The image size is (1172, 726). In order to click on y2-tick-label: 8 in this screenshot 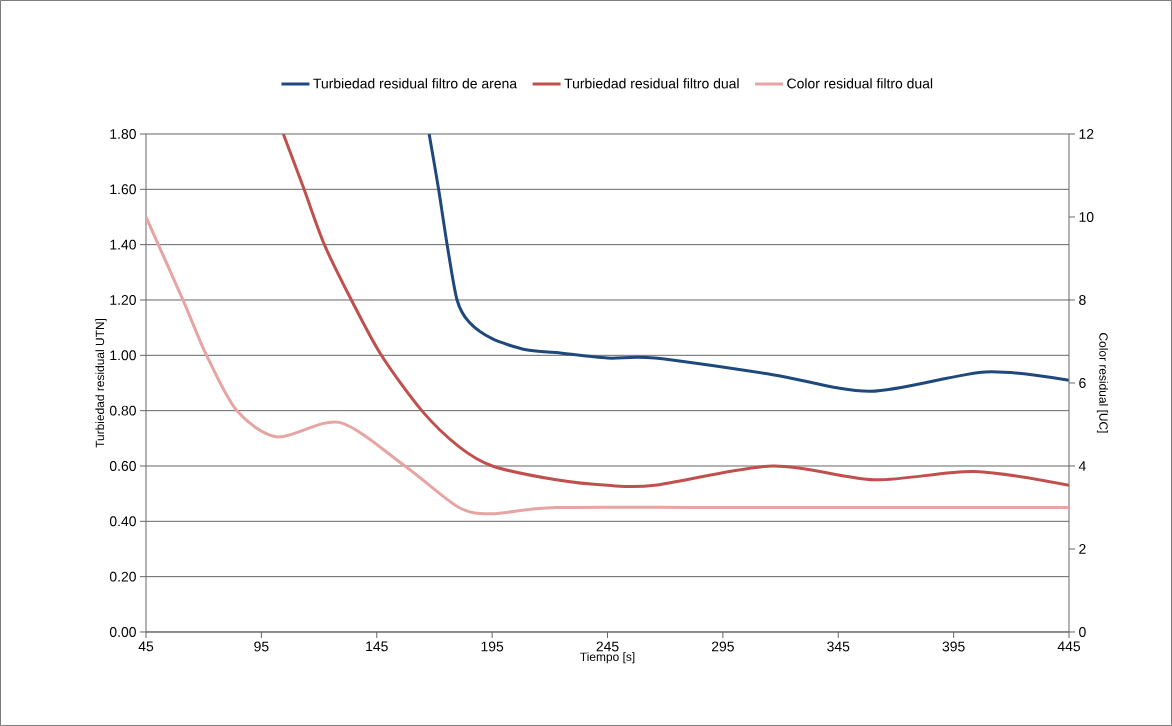, I will do `click(1082, 300)`.